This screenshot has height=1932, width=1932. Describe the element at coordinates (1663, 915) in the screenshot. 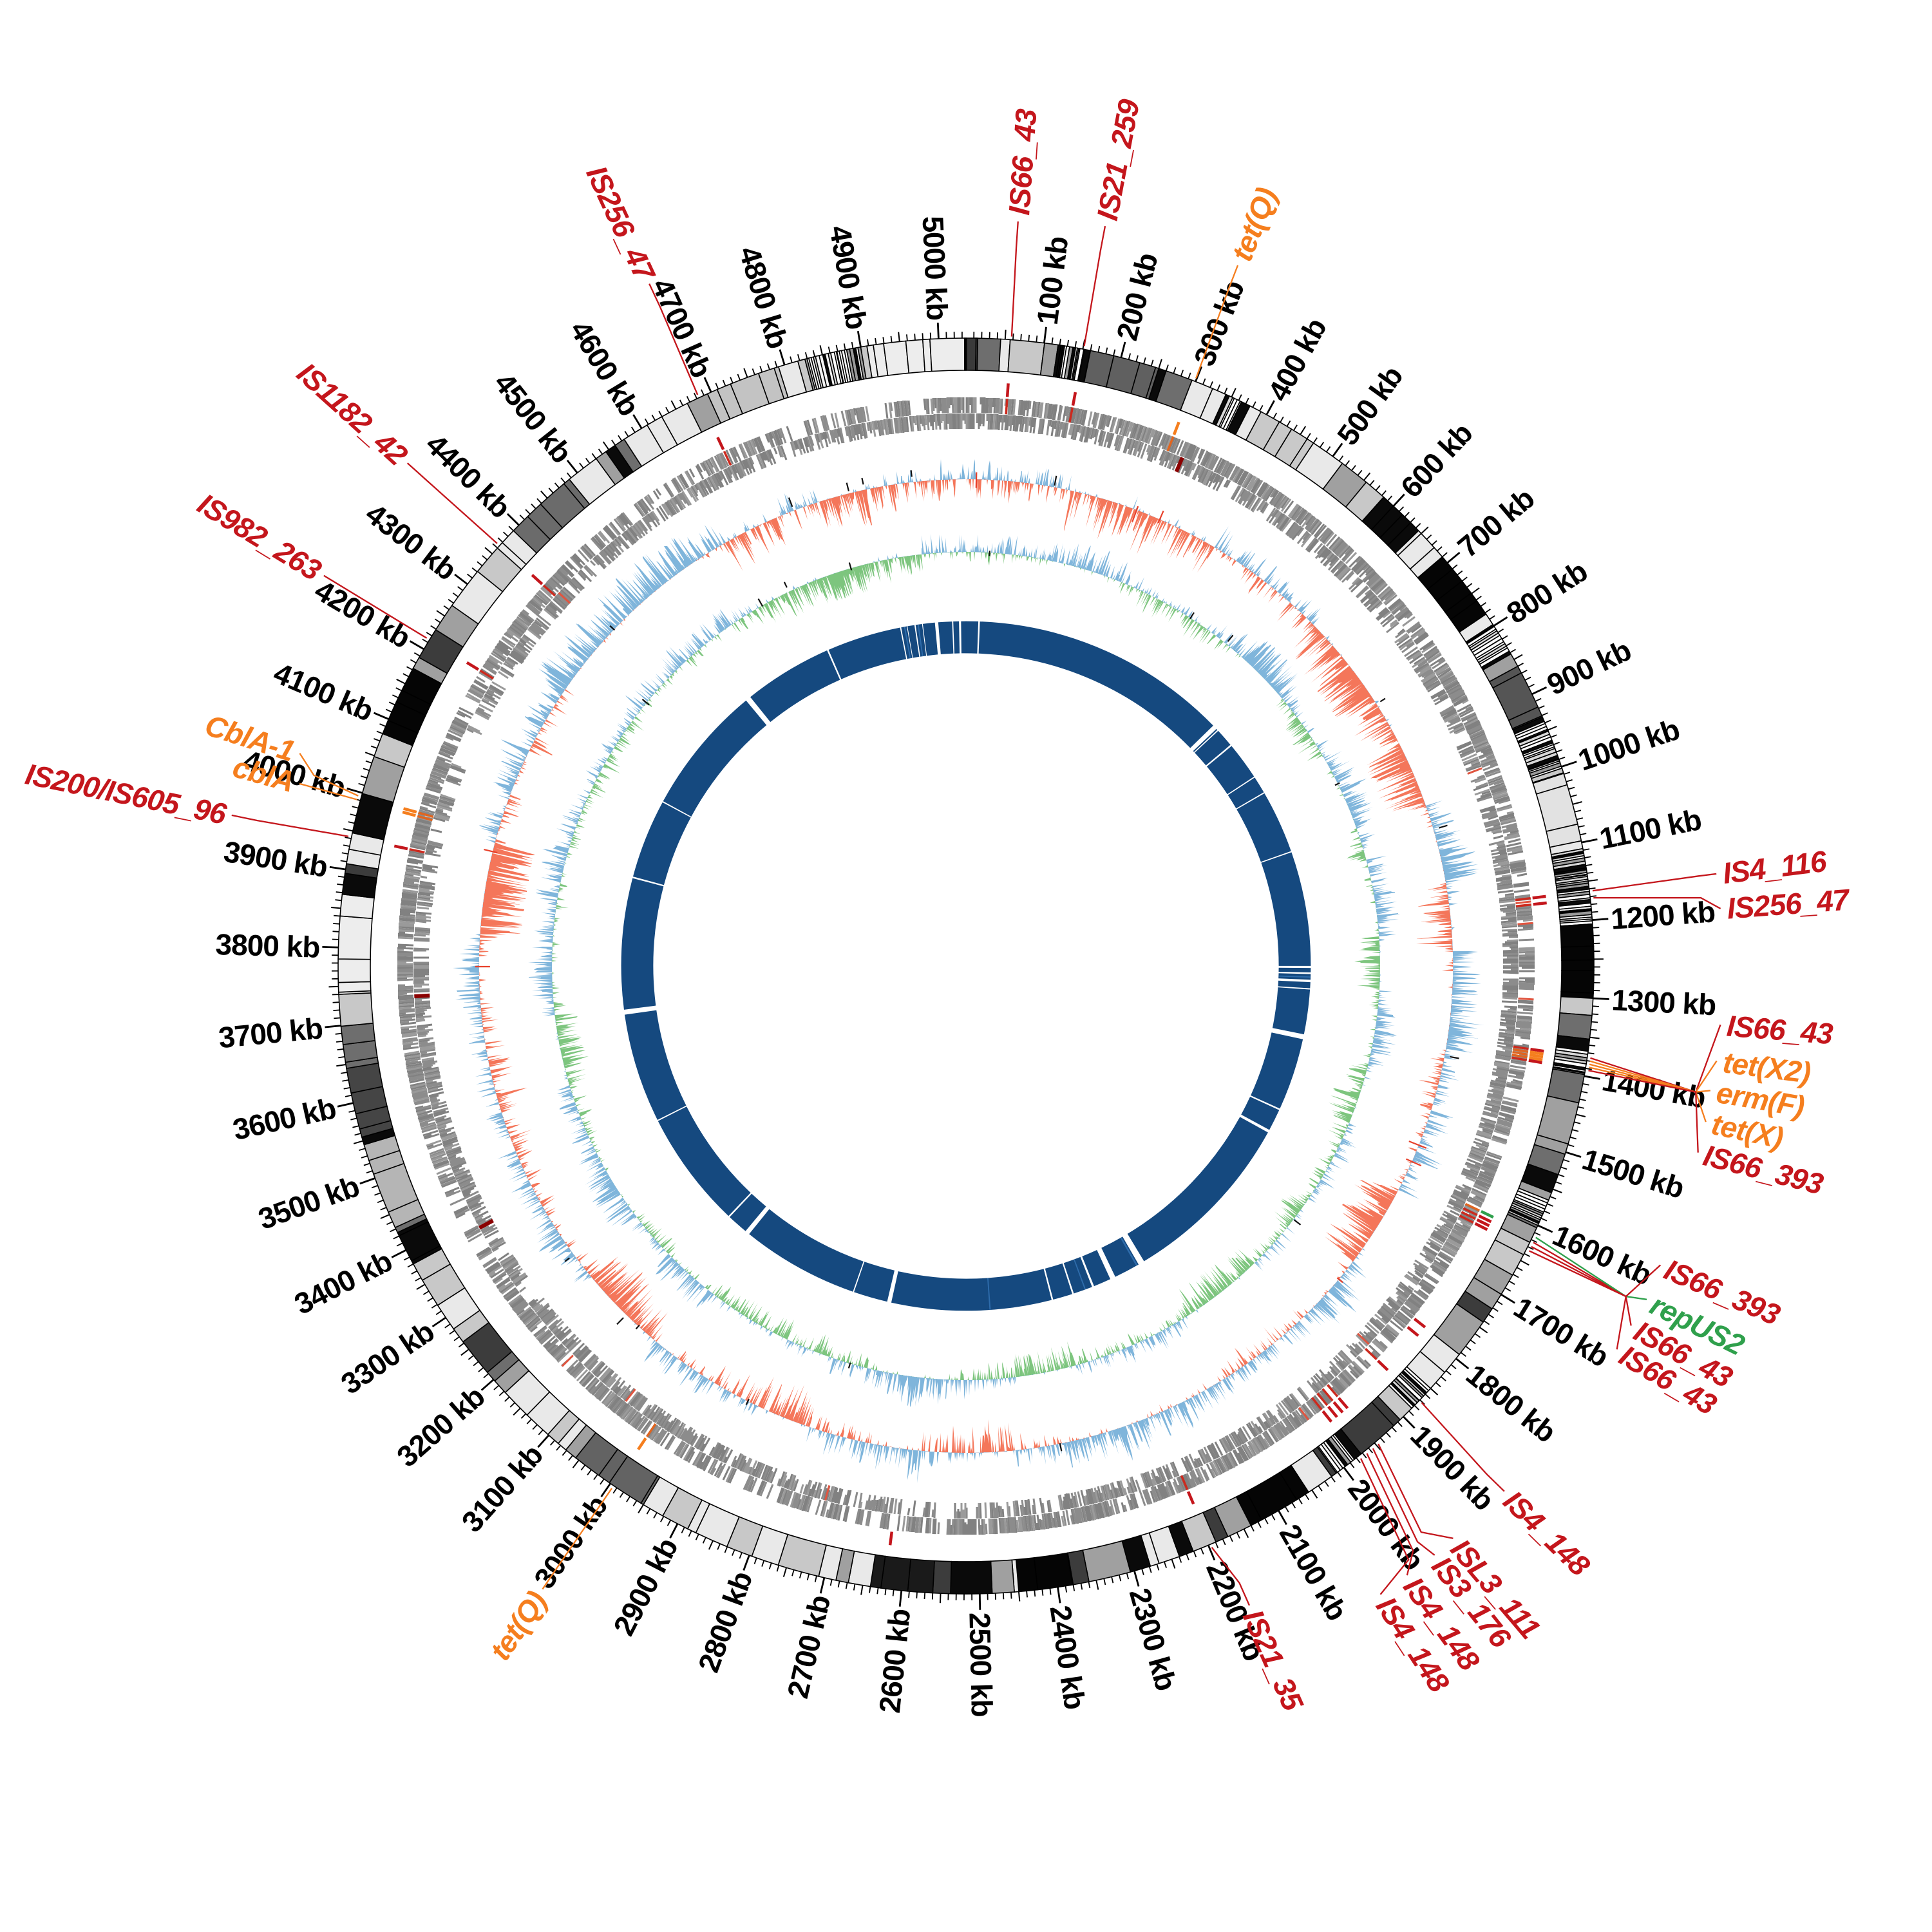

I see `svg-text: 1200 kb` at that location.